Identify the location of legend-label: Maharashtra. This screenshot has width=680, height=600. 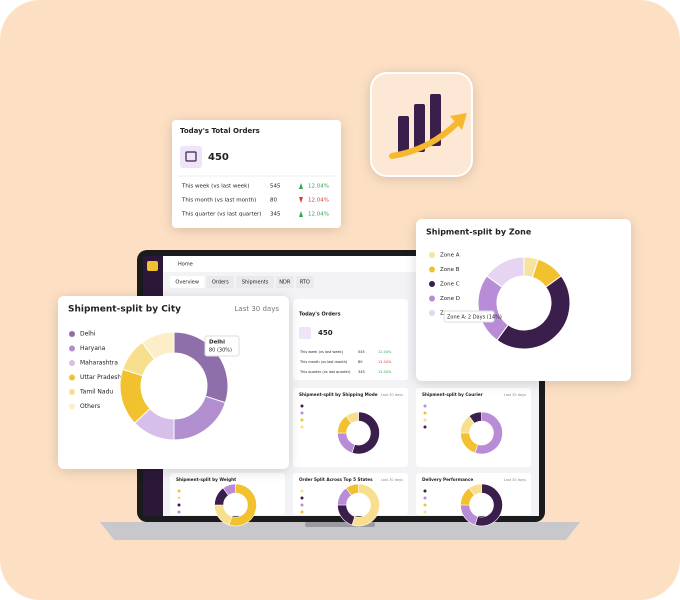
(99, 363).